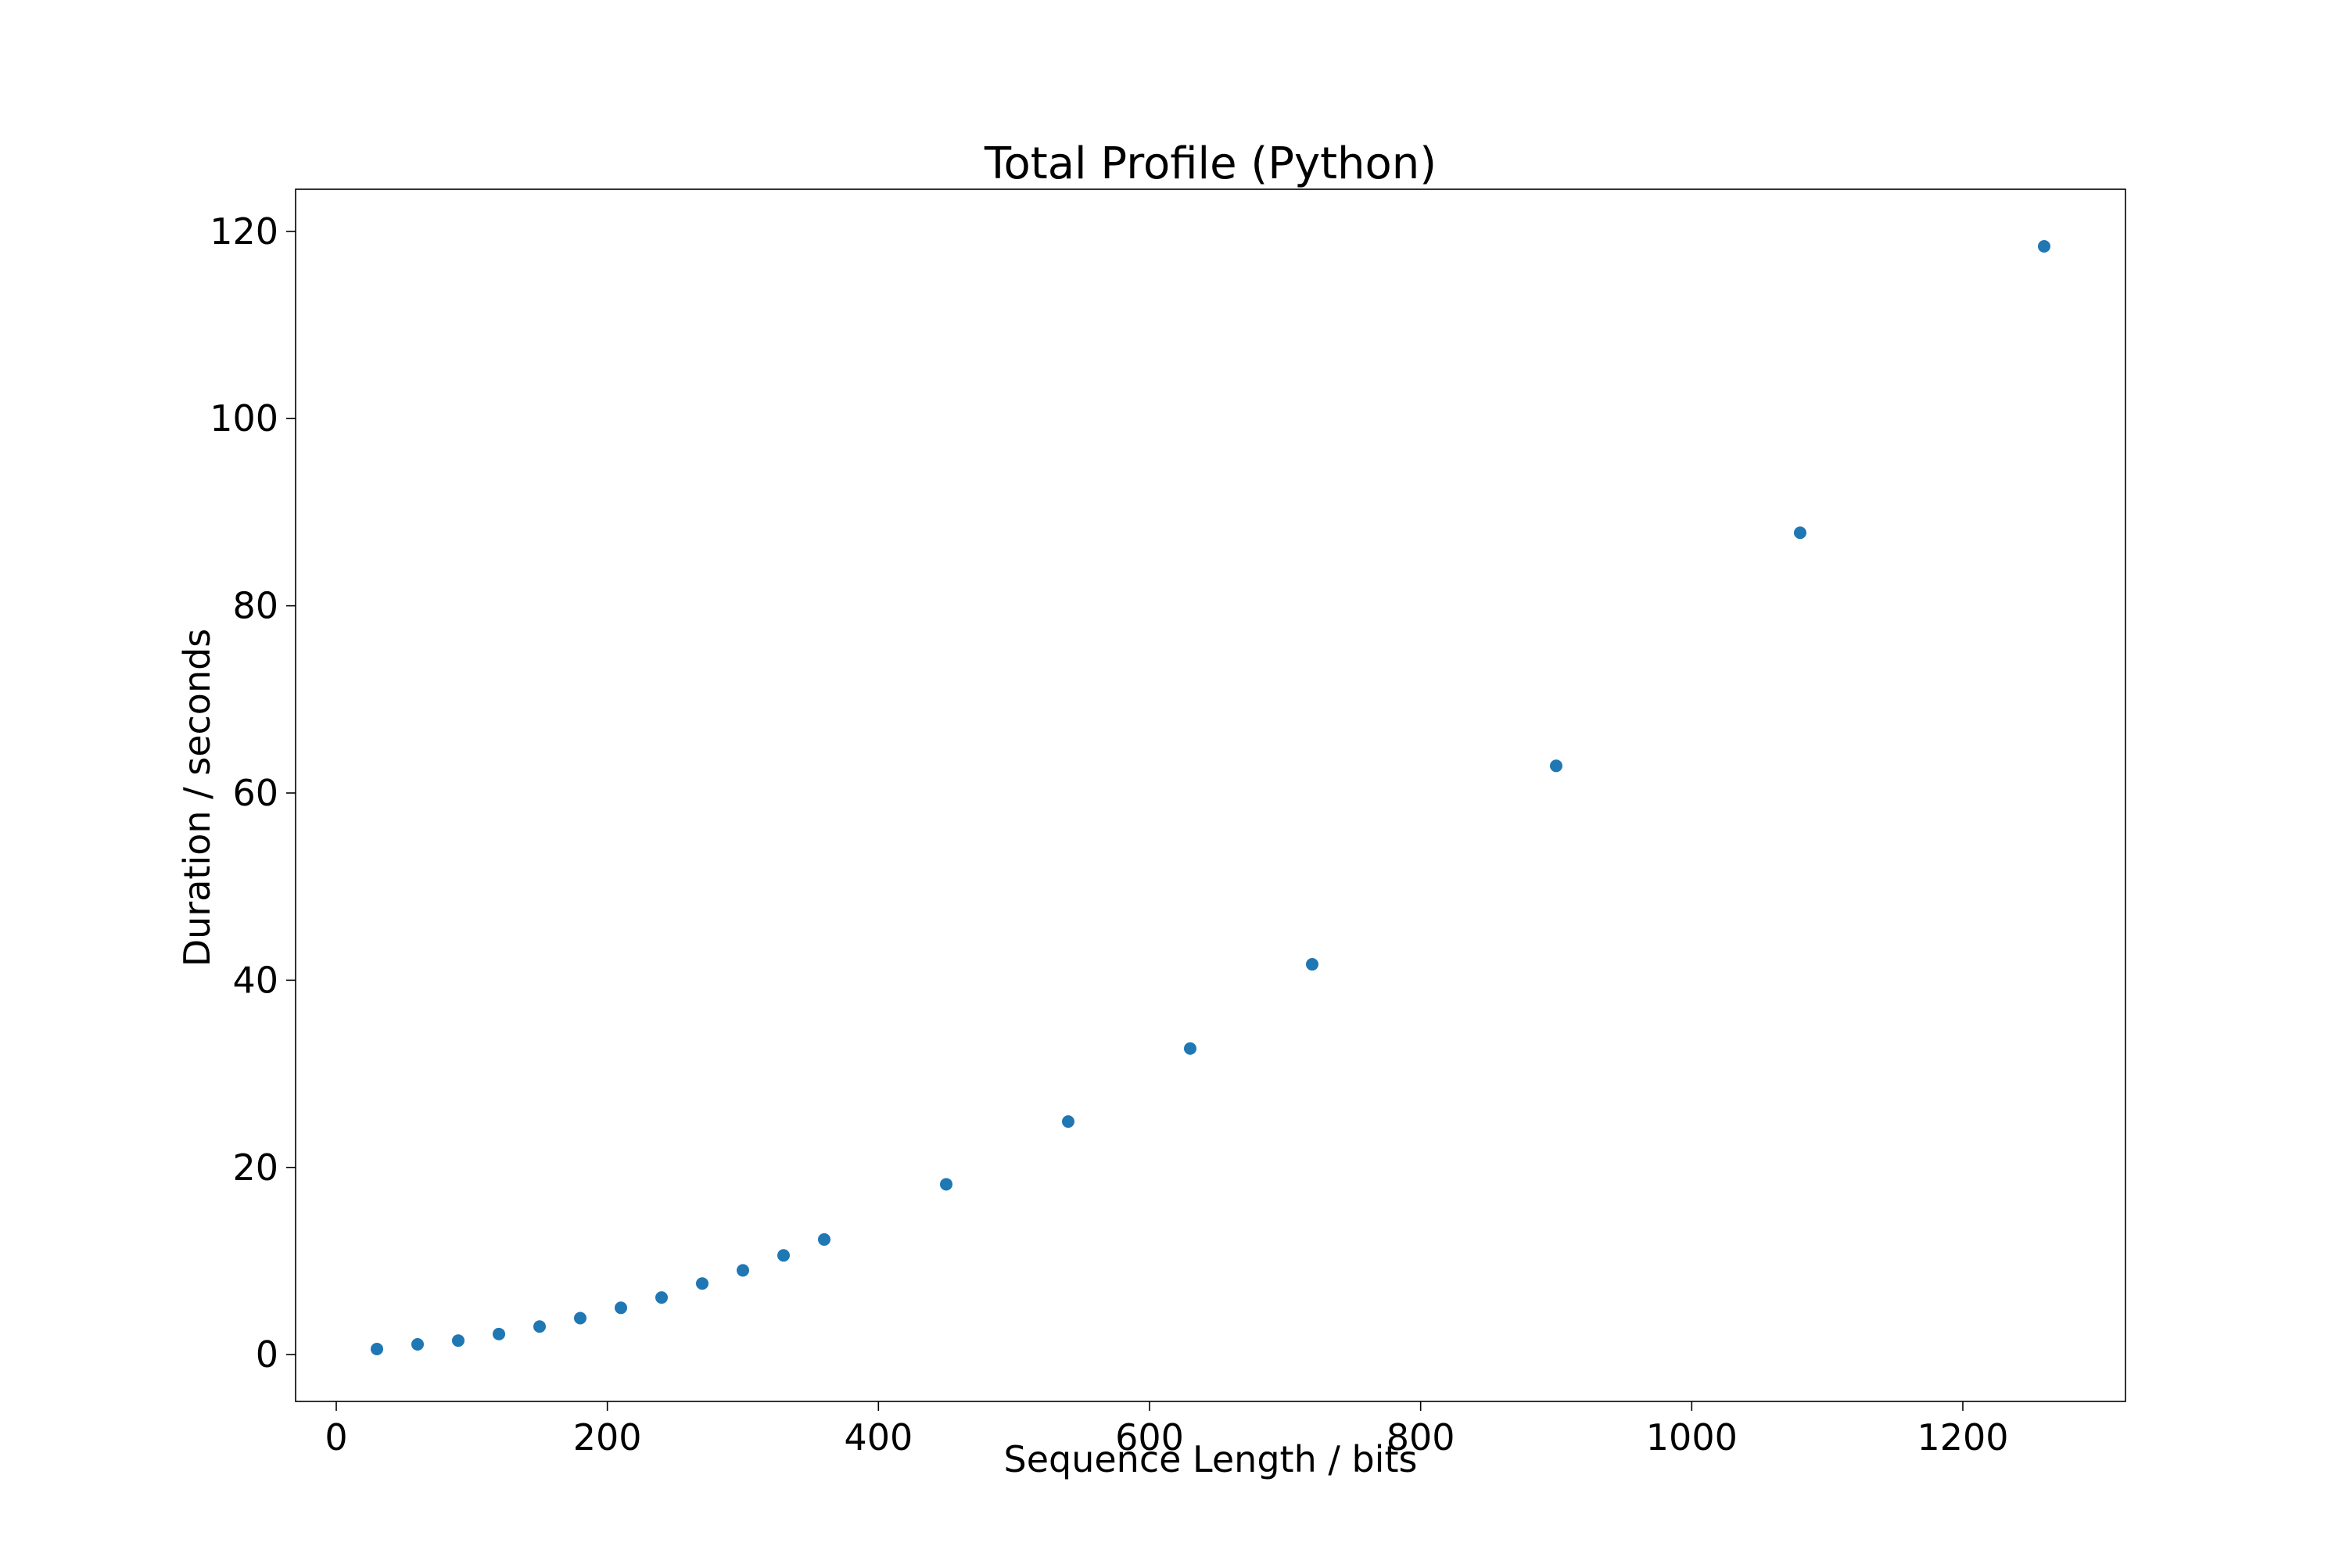 Image resolution: width=2346 pixels, height=1568 pixels. What do you see at coordinates (1692, 1437) in the screenshot?
I see `x-tick-label: 1000` at bounding box center [1692, 1437].